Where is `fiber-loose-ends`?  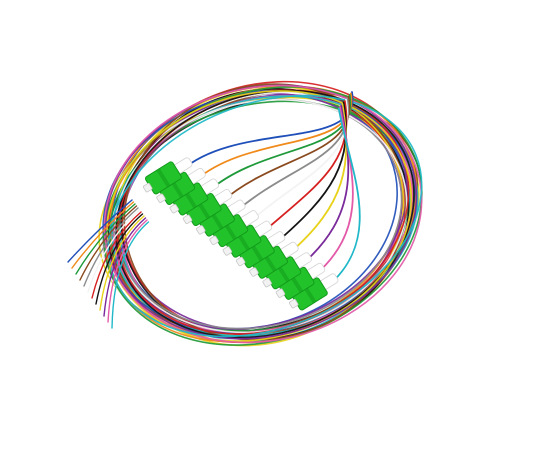 fiber-loose-ends is located at coordinates (108, 264).